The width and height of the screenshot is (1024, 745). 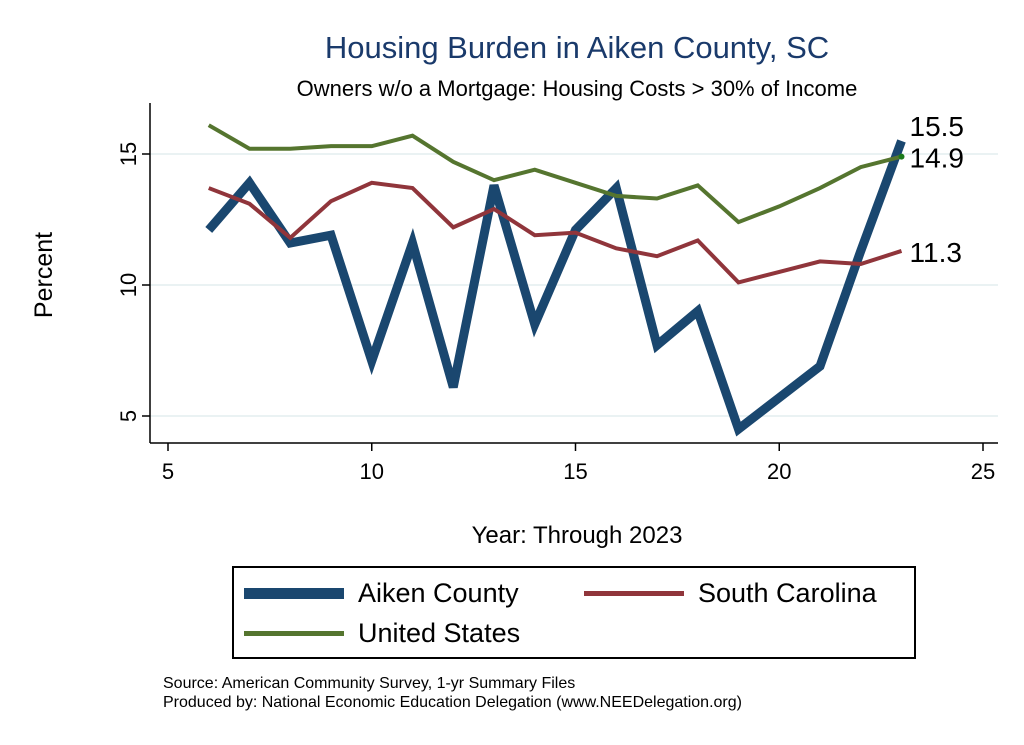 I want to click on legend-label: United States, so click(x=439, y=633).